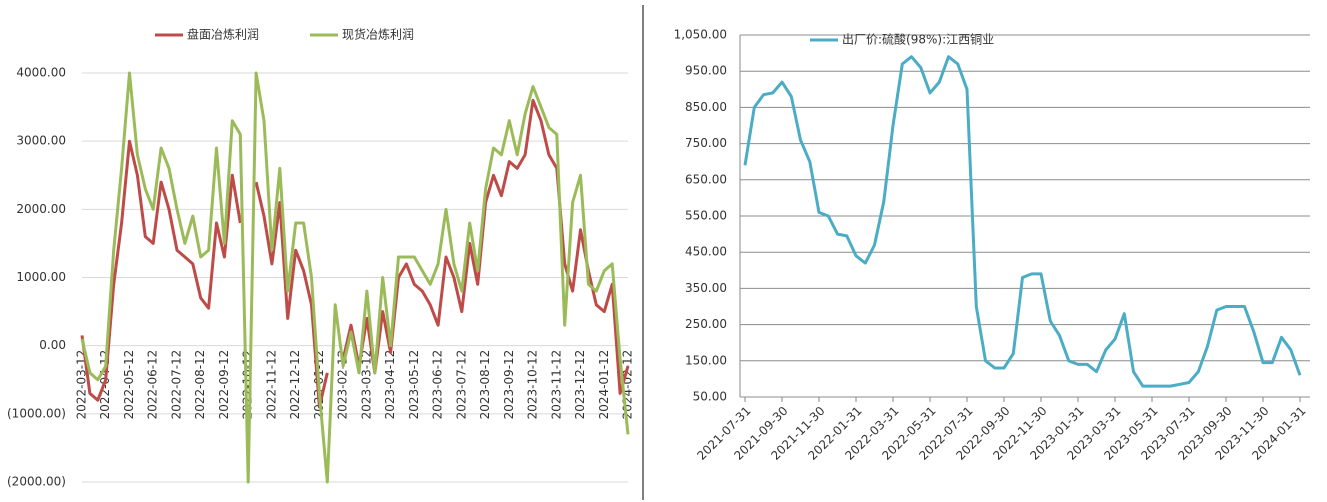  Describe the element at coordinates (706, 324) in the screenshot. I see `y-tick-label: 250.00` at that location.